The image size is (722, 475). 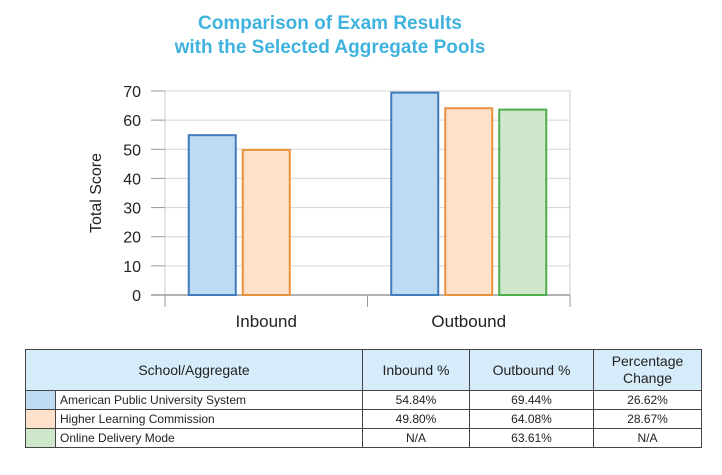 I want to click on row-inbound: N/A, so click(x=416, y=438).